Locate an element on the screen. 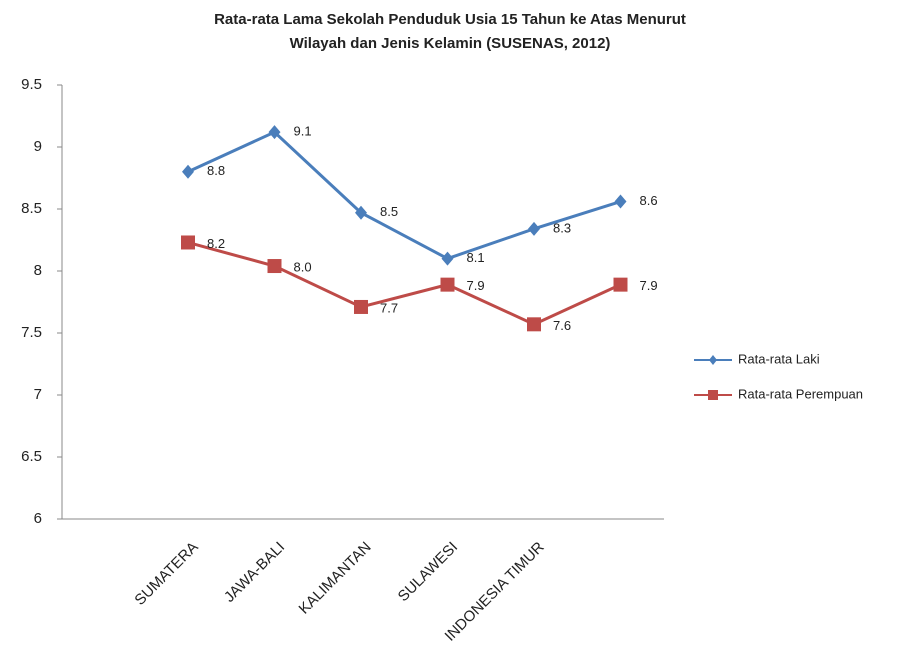 The width and height of the screenshot is (899, 670). x-tick-label: KALIMANTAN is located at coordinates (335, 578).